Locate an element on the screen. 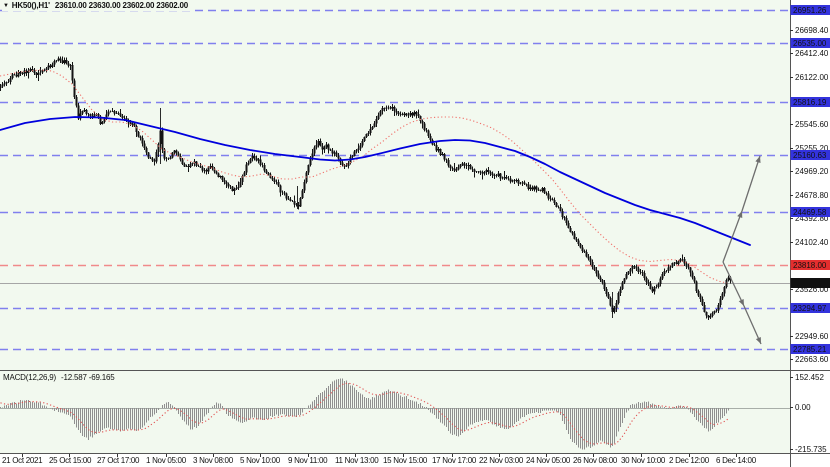 The image size is (830, 467). price-tick-label: 24102.40 is located at coordinates (812, 242).